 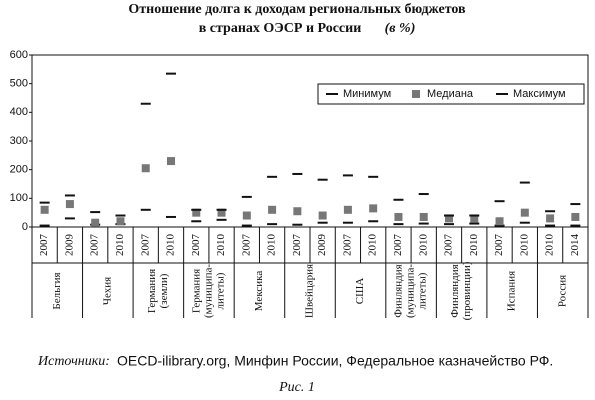 I want to click on y-tick-label: 400, so click(x=19, y=112).